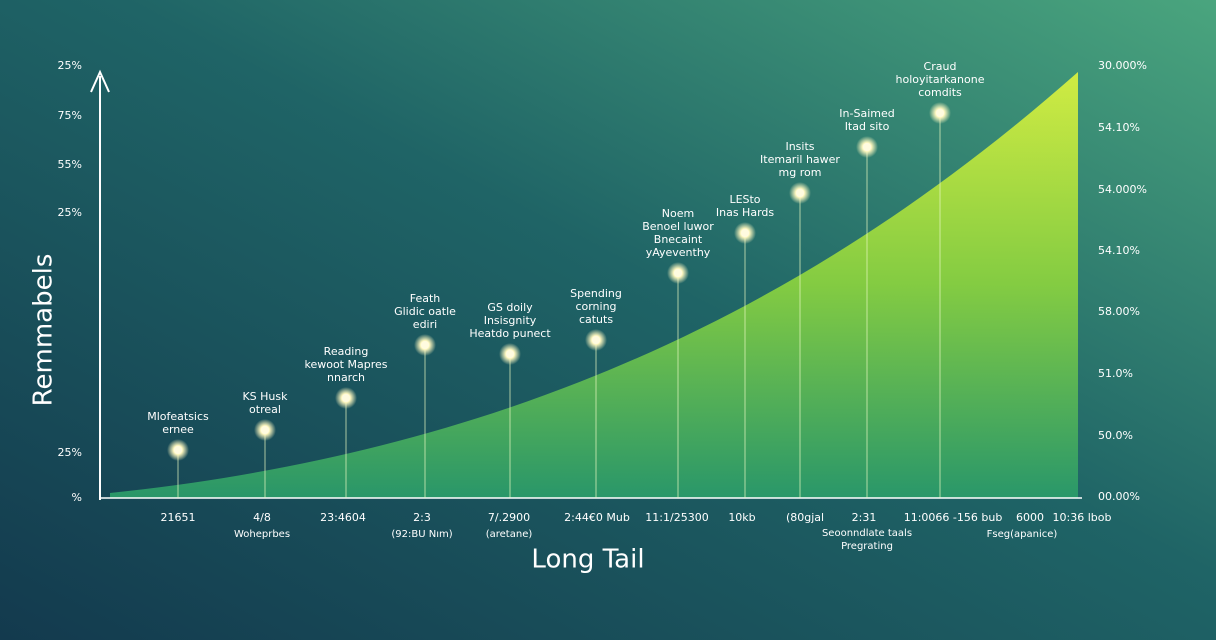  Describe the element at coordinates (262, 517) in the screenshot. I see `x-label: 4/8` at that location.